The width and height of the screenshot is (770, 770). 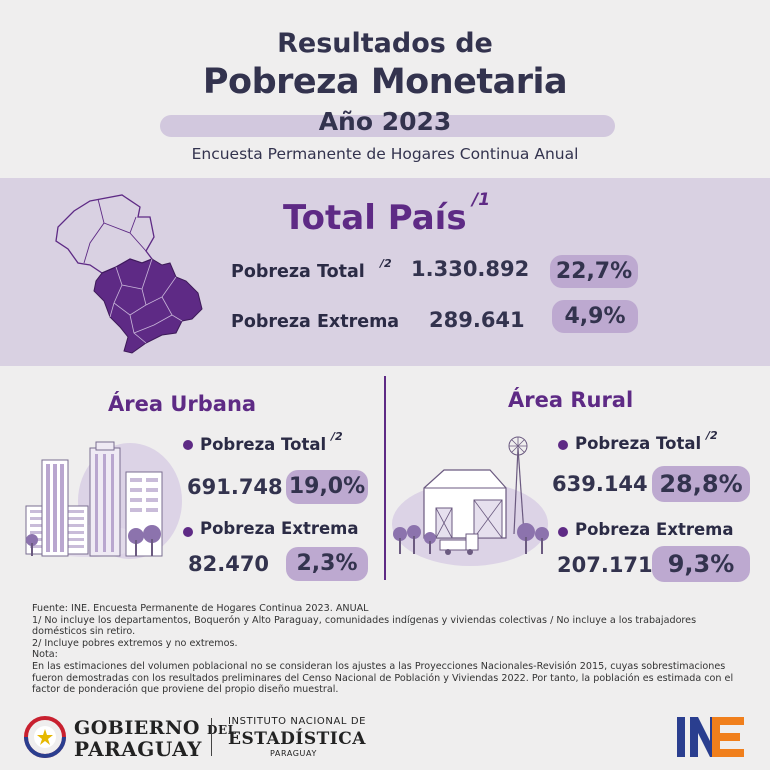 What do you see at coordinates (477, 320) in the screenshot?
I see `tp-pobreza-extrema-value: 289.641` at bounding box center [477, 320].